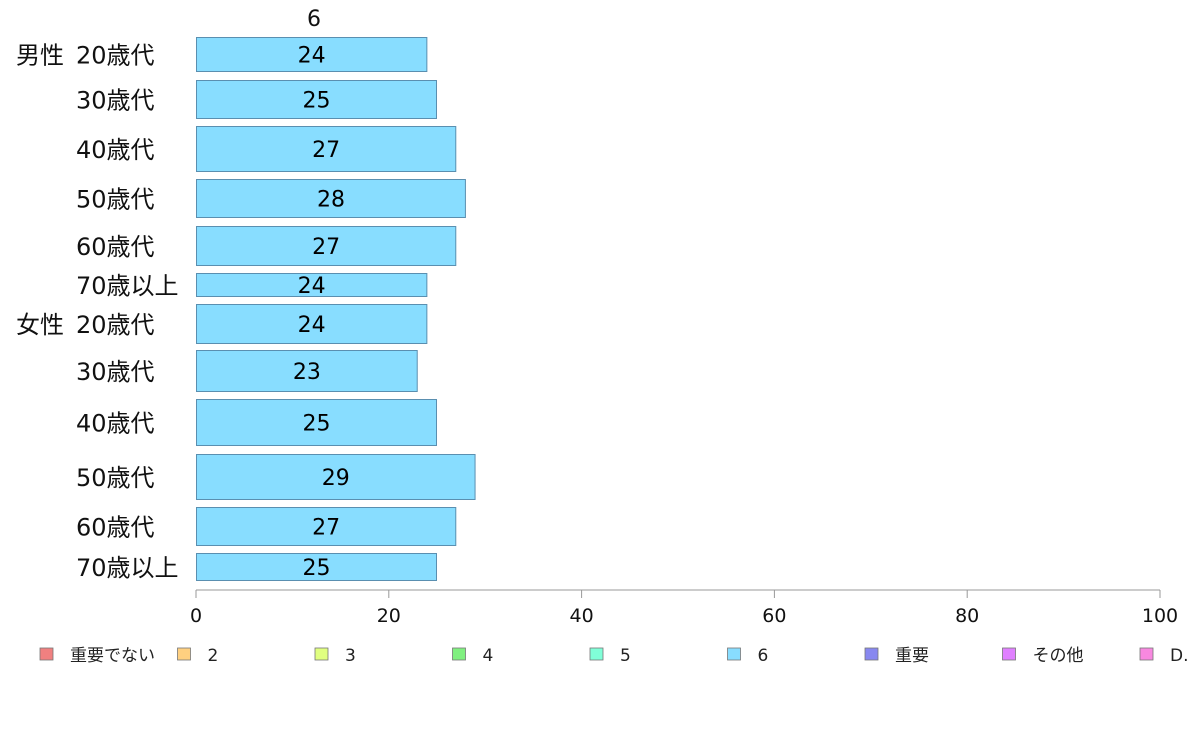 The height and width of the screenshot is (736, 1188). What do you see at coordinates (40, 56) in the screenshot?
I see `group-label: 男性` at bounding box center [40, 56].